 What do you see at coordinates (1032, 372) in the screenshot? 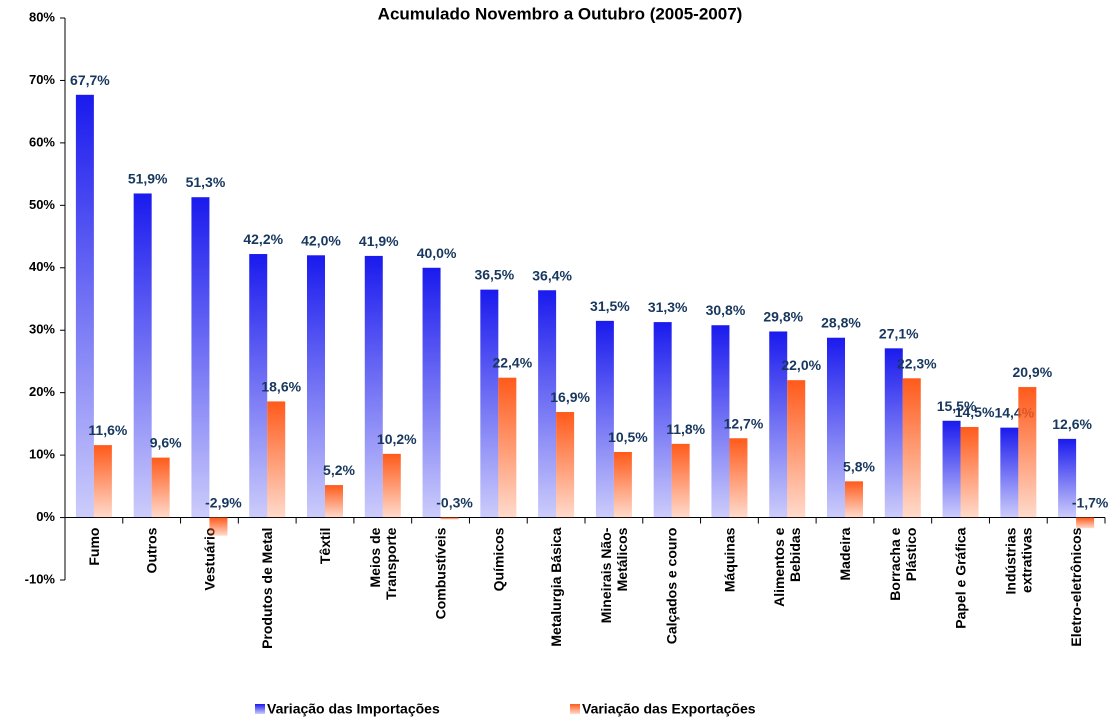
I see `value-label: 20,9%` at bounding box center [1032, 372].